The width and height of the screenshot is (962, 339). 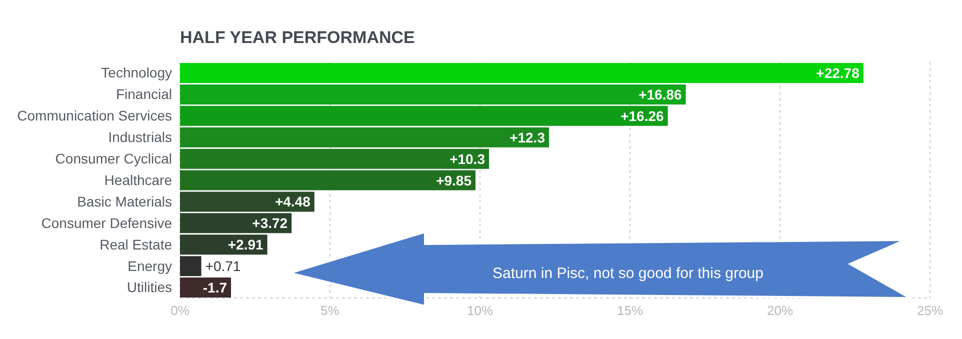 I want to click on y-tick-label: Consumer Defensive, so click(x=106, y=222).